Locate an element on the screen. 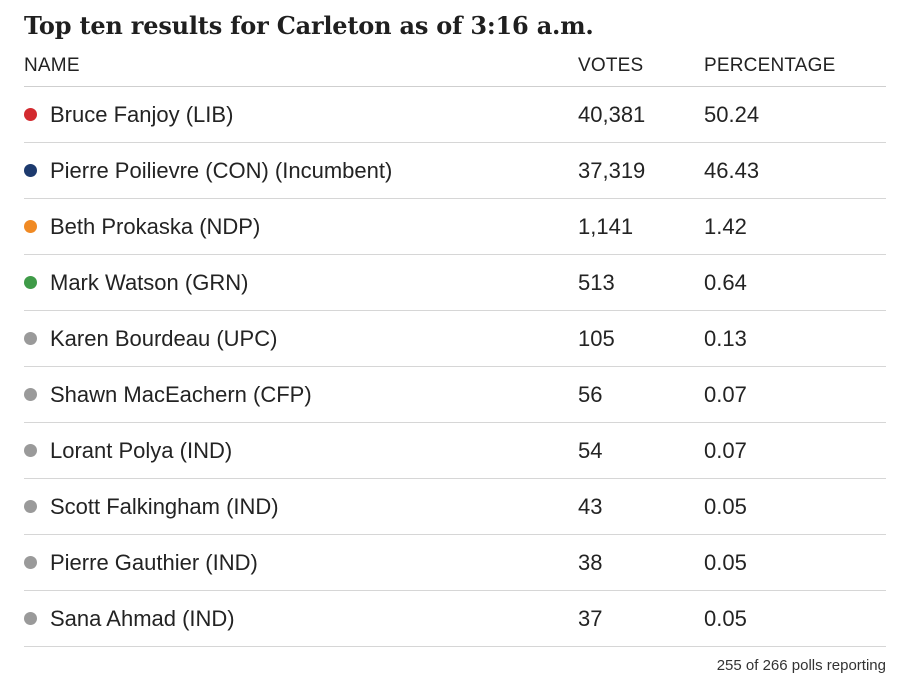  table-row: Mark Watson (GRN) 513 0.64 is located at coordinates (455, 283).